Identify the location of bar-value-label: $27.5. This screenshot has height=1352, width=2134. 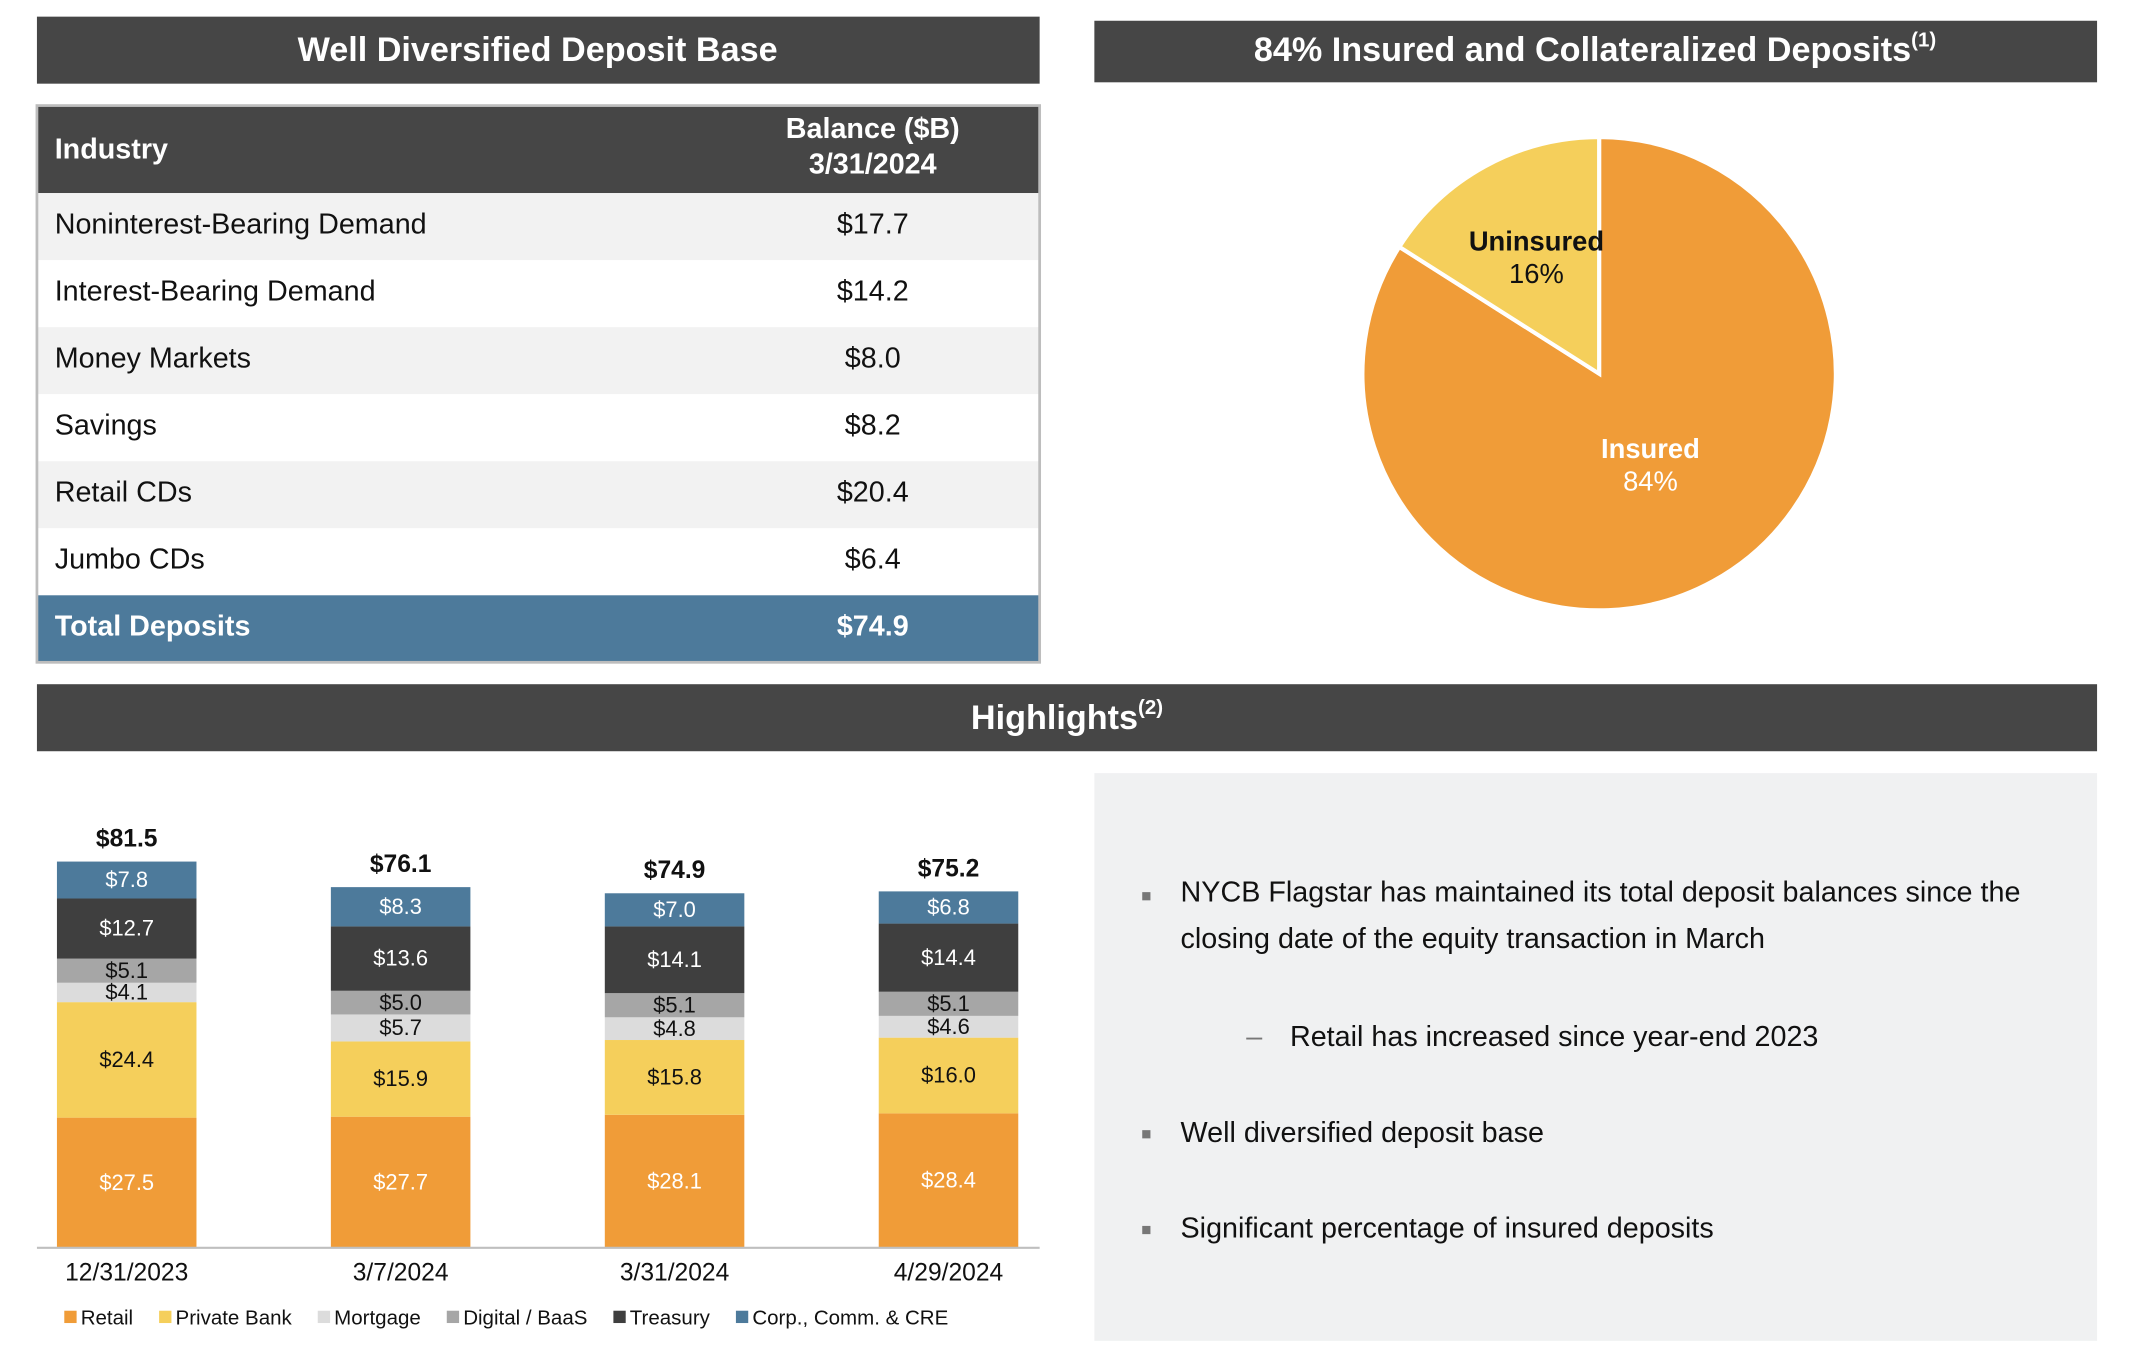
(126, 1182).